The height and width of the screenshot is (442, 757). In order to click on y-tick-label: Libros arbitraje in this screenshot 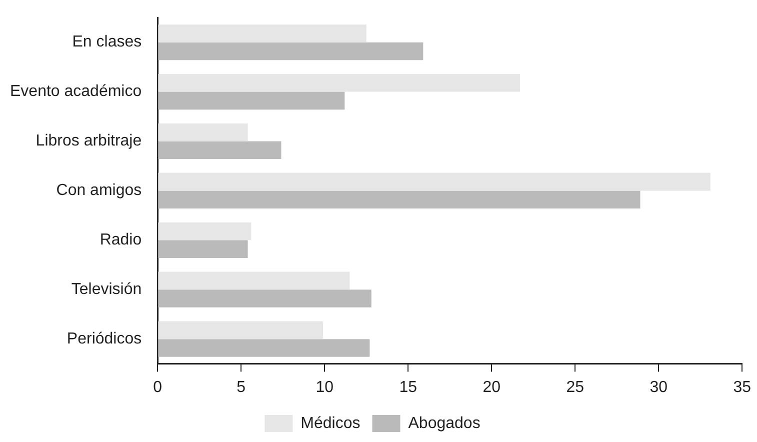, I will do `click(89, 141)`.